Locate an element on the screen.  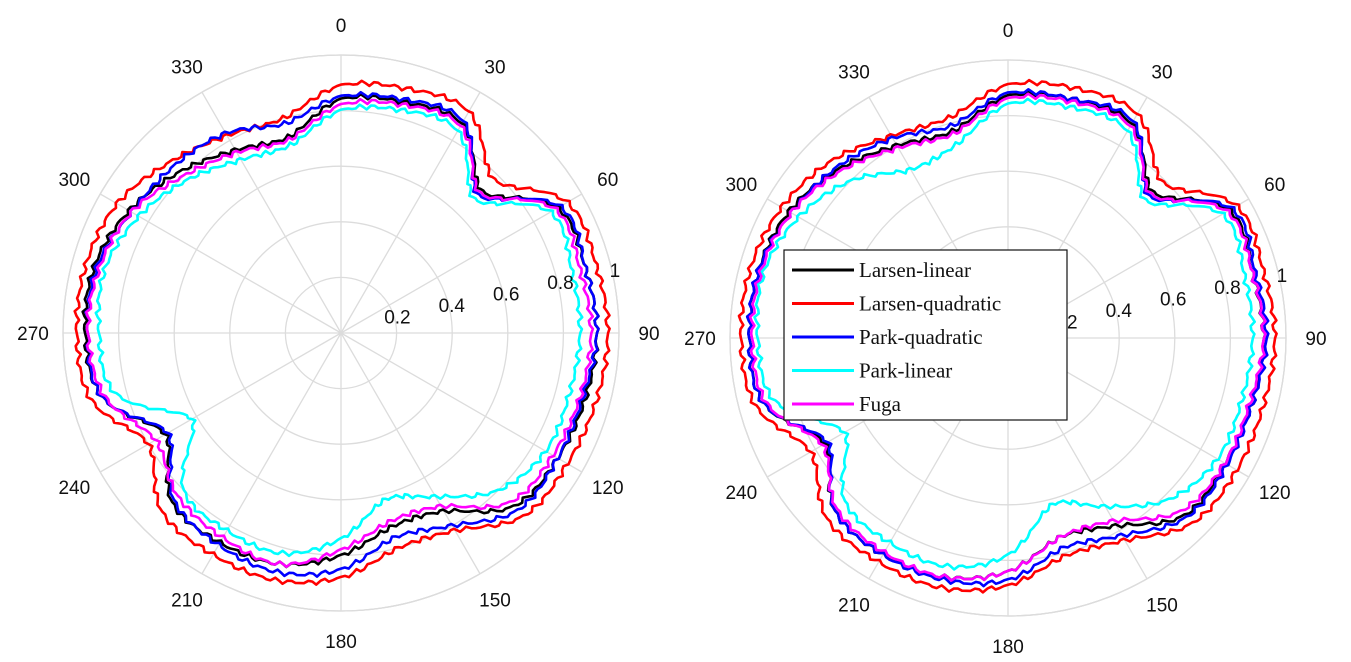
legend-box is located at coordinates (925, 335).